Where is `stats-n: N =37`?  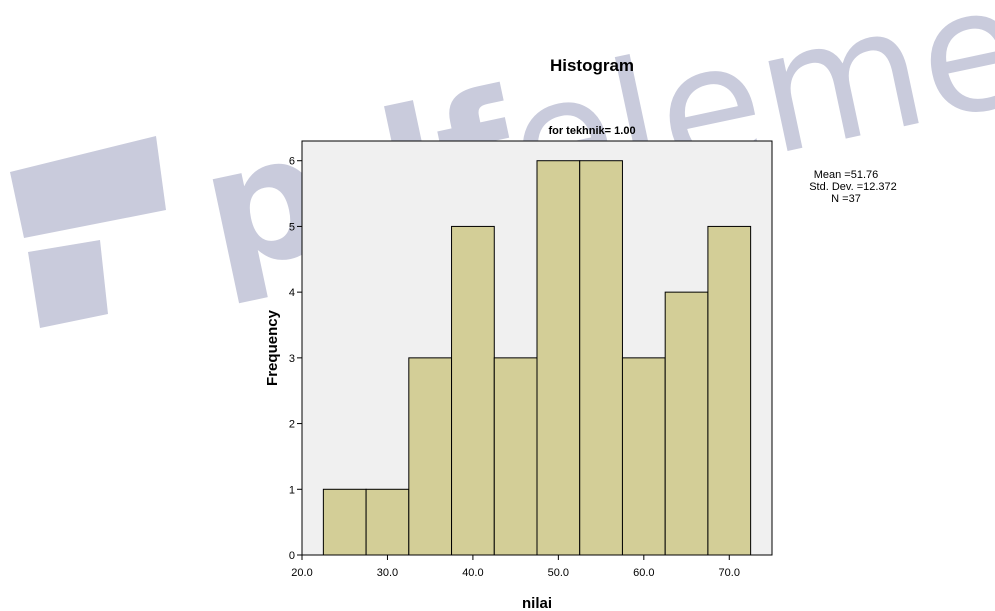 stats-n: N =37 is located at coordinates (846, 199).